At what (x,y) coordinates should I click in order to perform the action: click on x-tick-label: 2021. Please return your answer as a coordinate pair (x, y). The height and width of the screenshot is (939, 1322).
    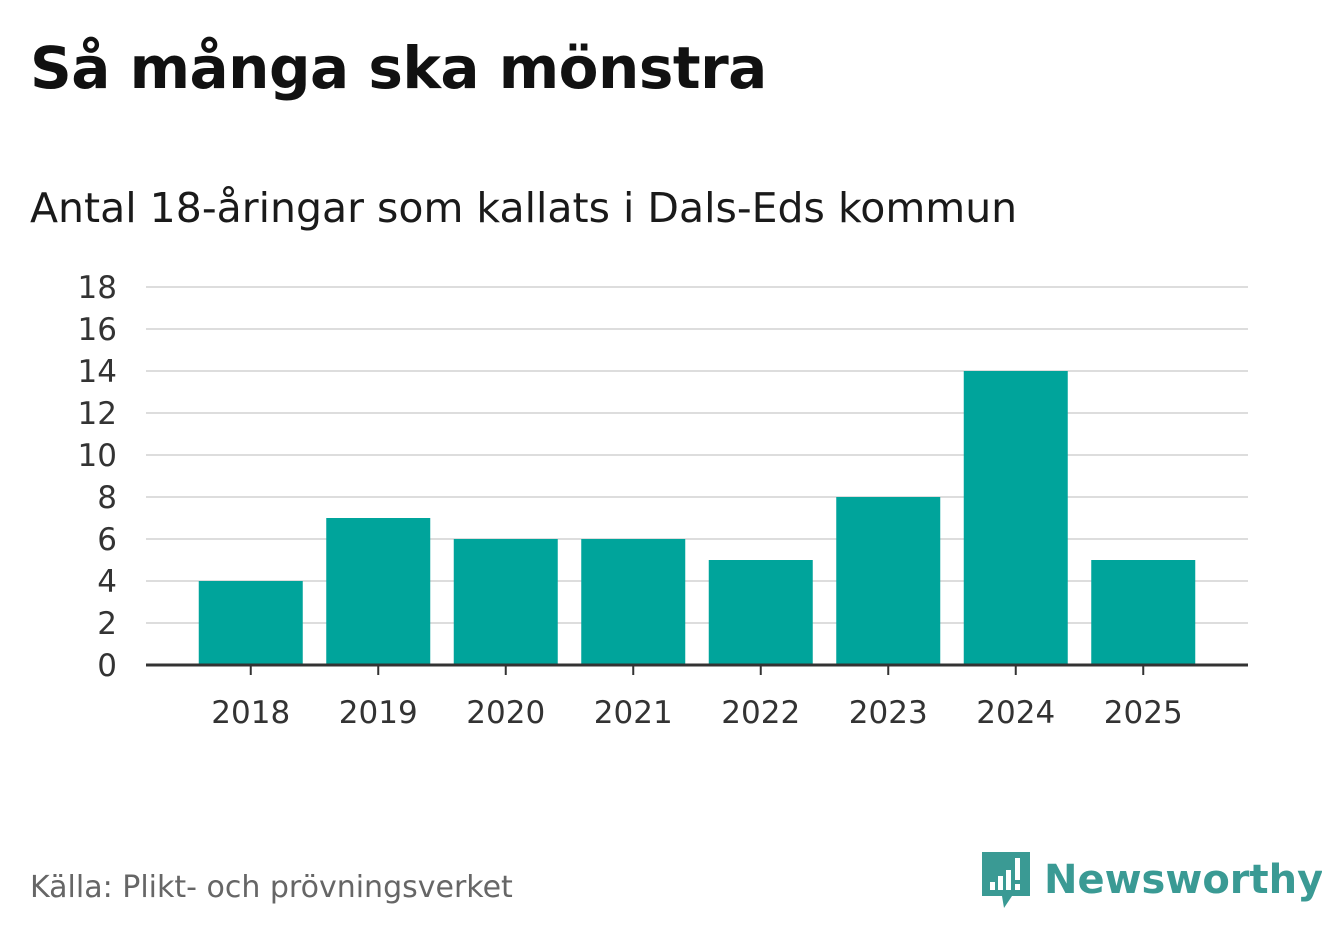
    Looking at the image, I should click on (633, 713).